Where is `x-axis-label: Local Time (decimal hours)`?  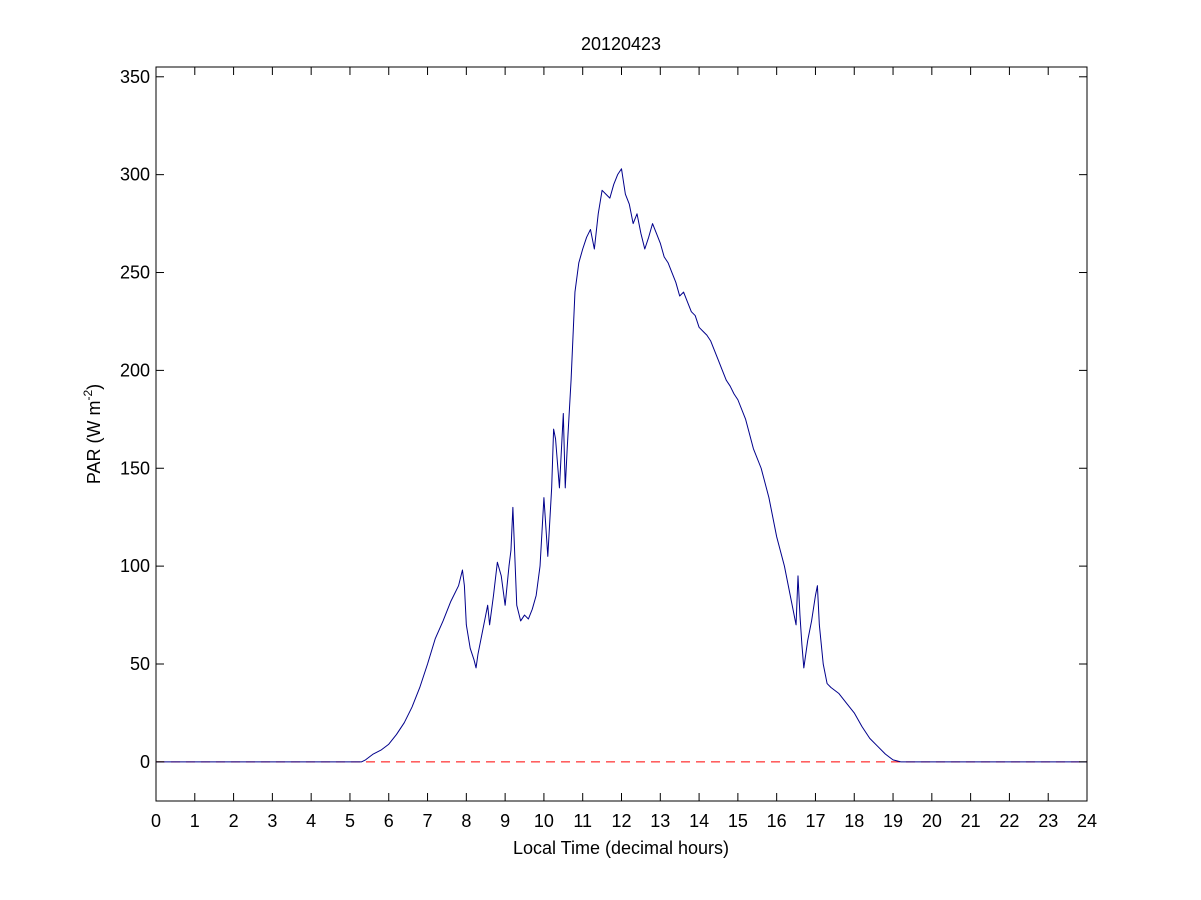 x-axis-label: Local Time (decimal hours) is located at coordinates (621, 848).